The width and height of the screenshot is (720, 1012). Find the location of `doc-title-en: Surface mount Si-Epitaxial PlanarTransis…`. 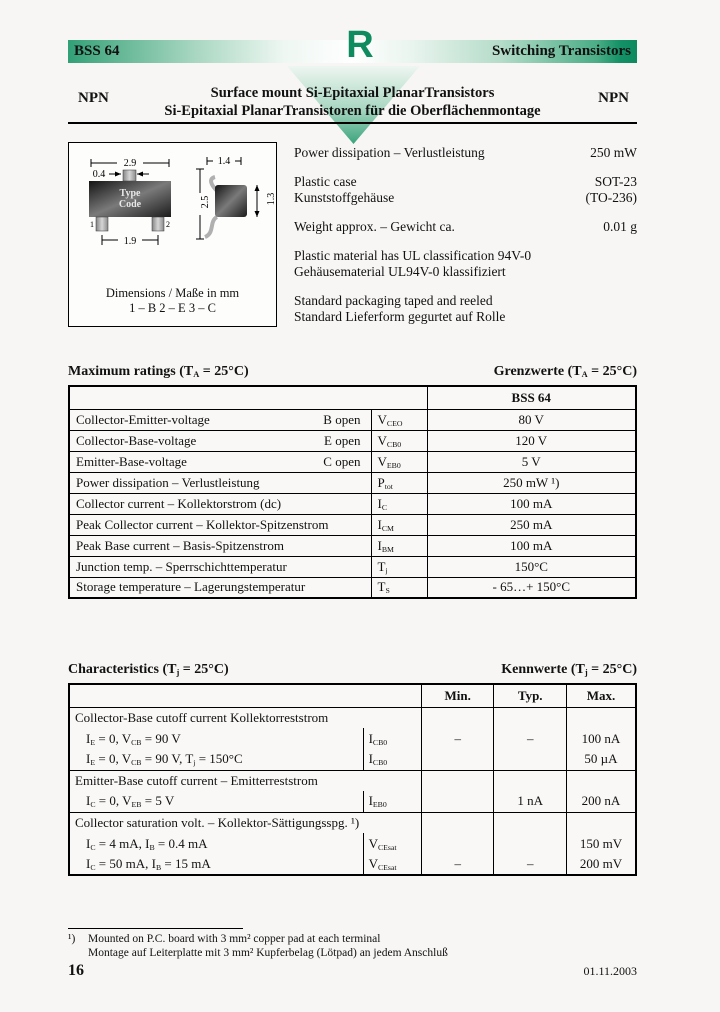

doc-title-en: Surface mount Si-Epitaxial PlanarTransis… is located at coordinates (352, 93).